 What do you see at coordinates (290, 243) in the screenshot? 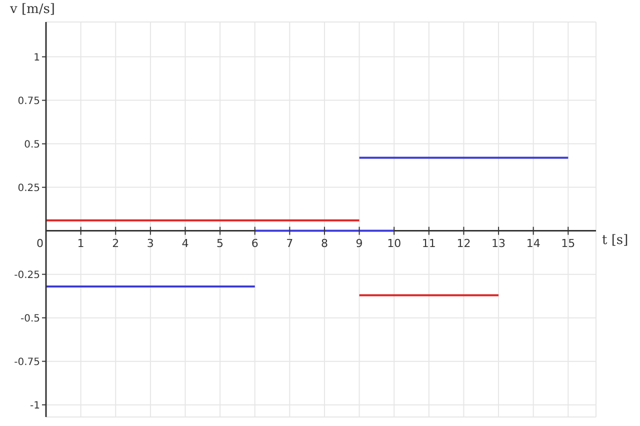
I see `x-tick-label: 7` at bounding box center [290, 243].